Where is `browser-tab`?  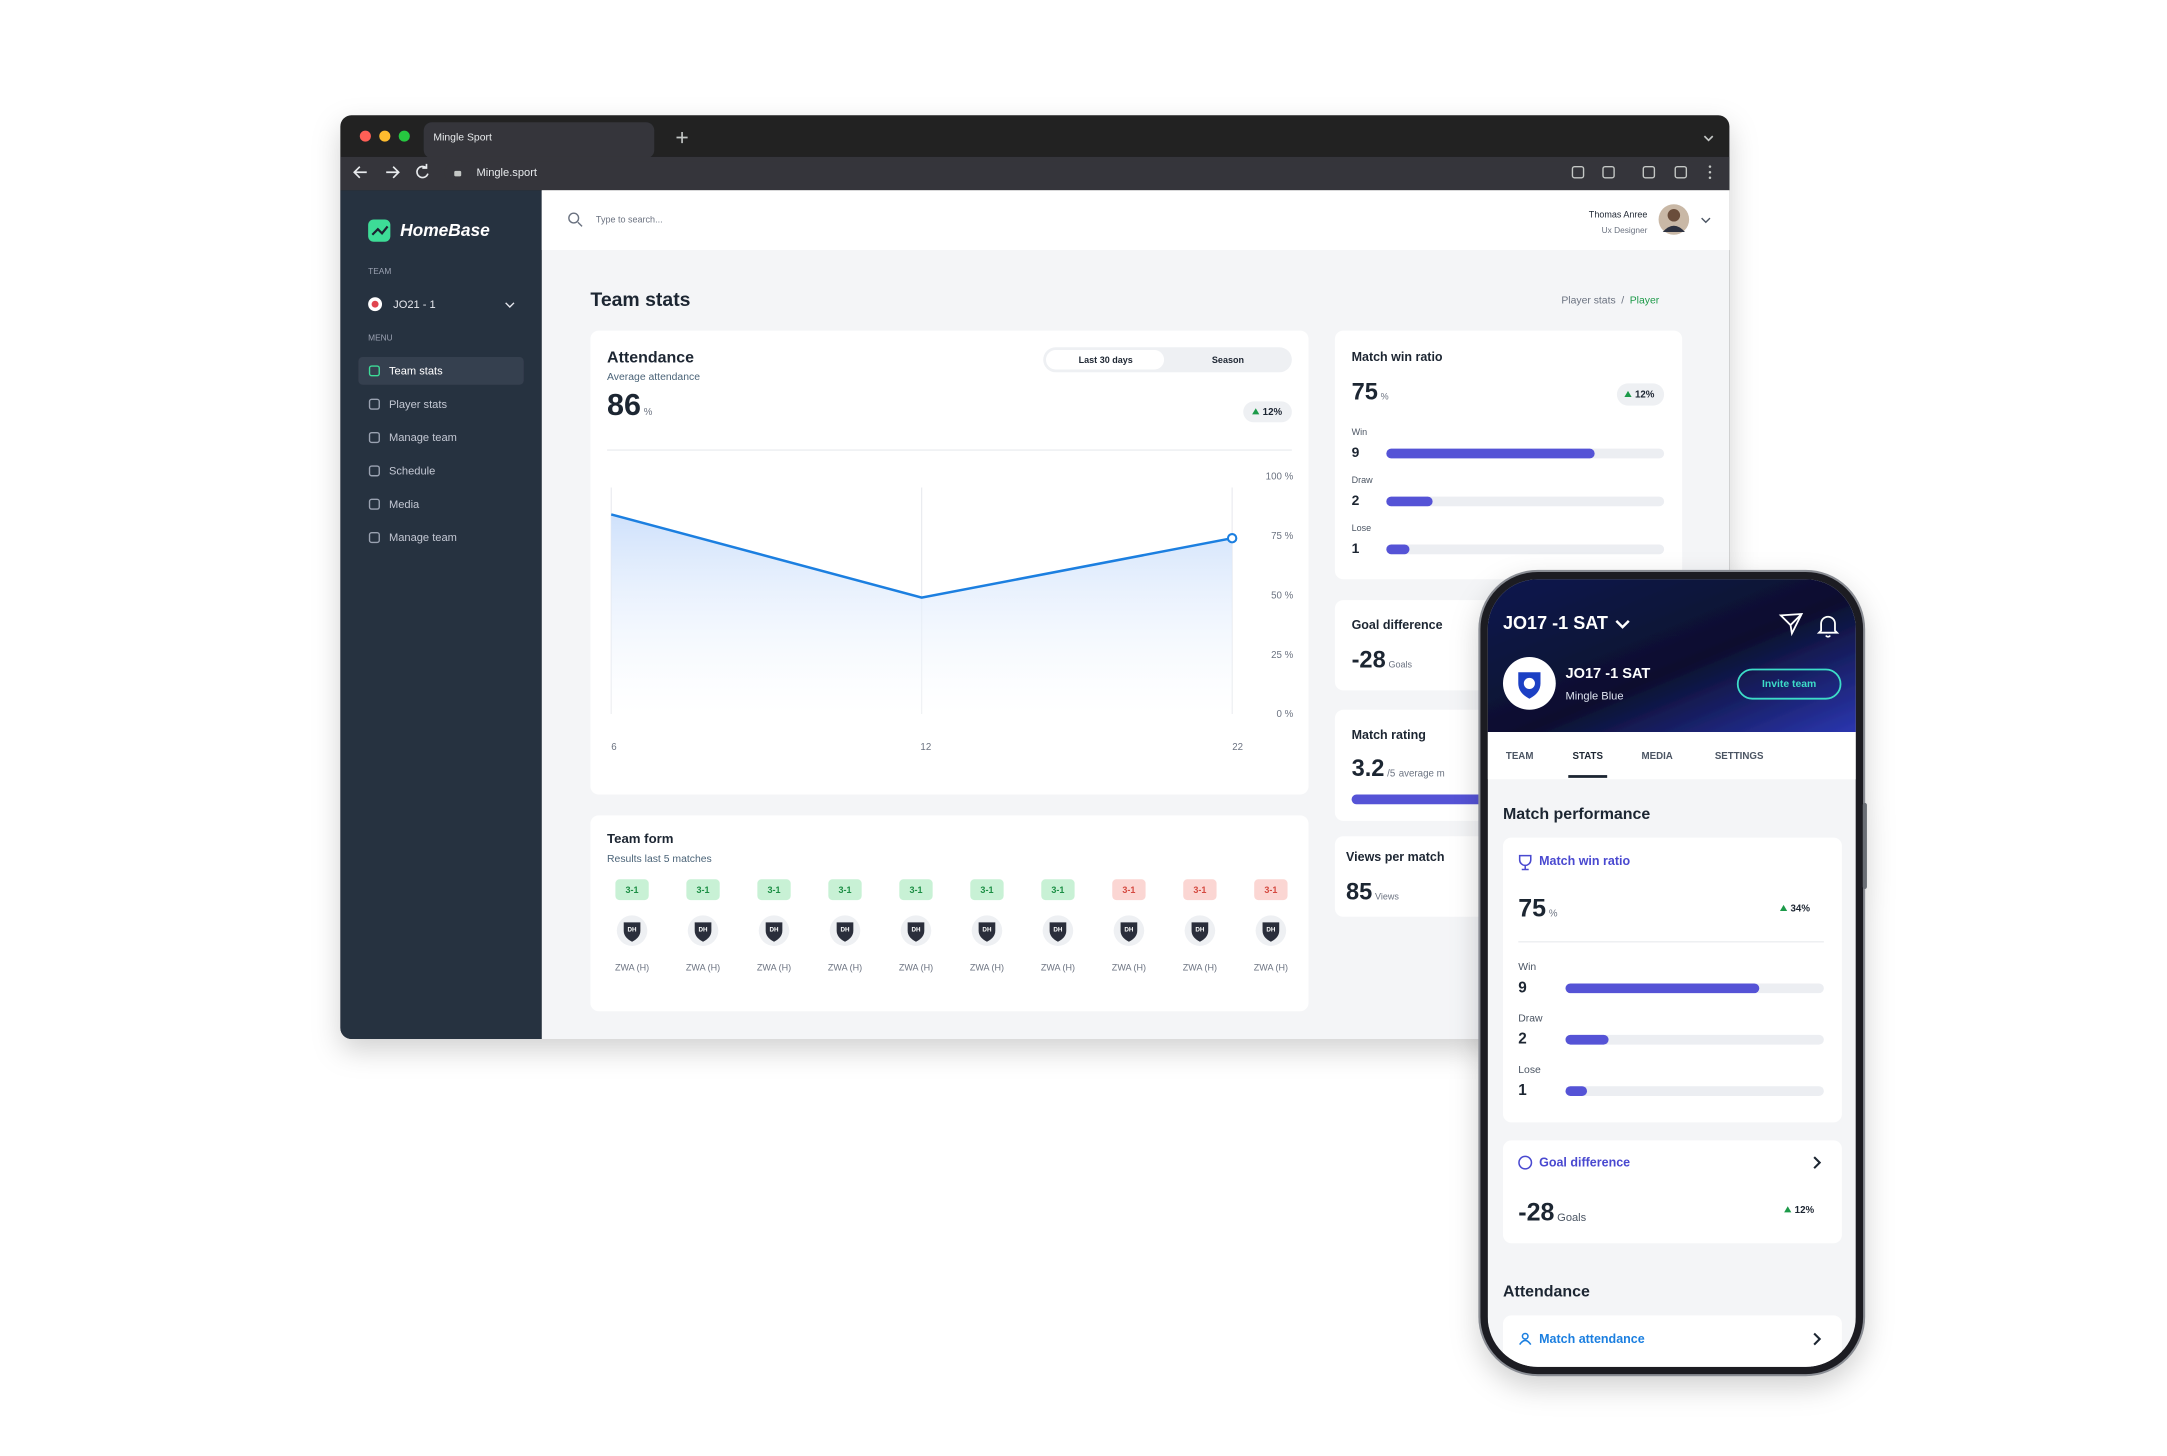
browser-tab is located at coordinates (539, 140).